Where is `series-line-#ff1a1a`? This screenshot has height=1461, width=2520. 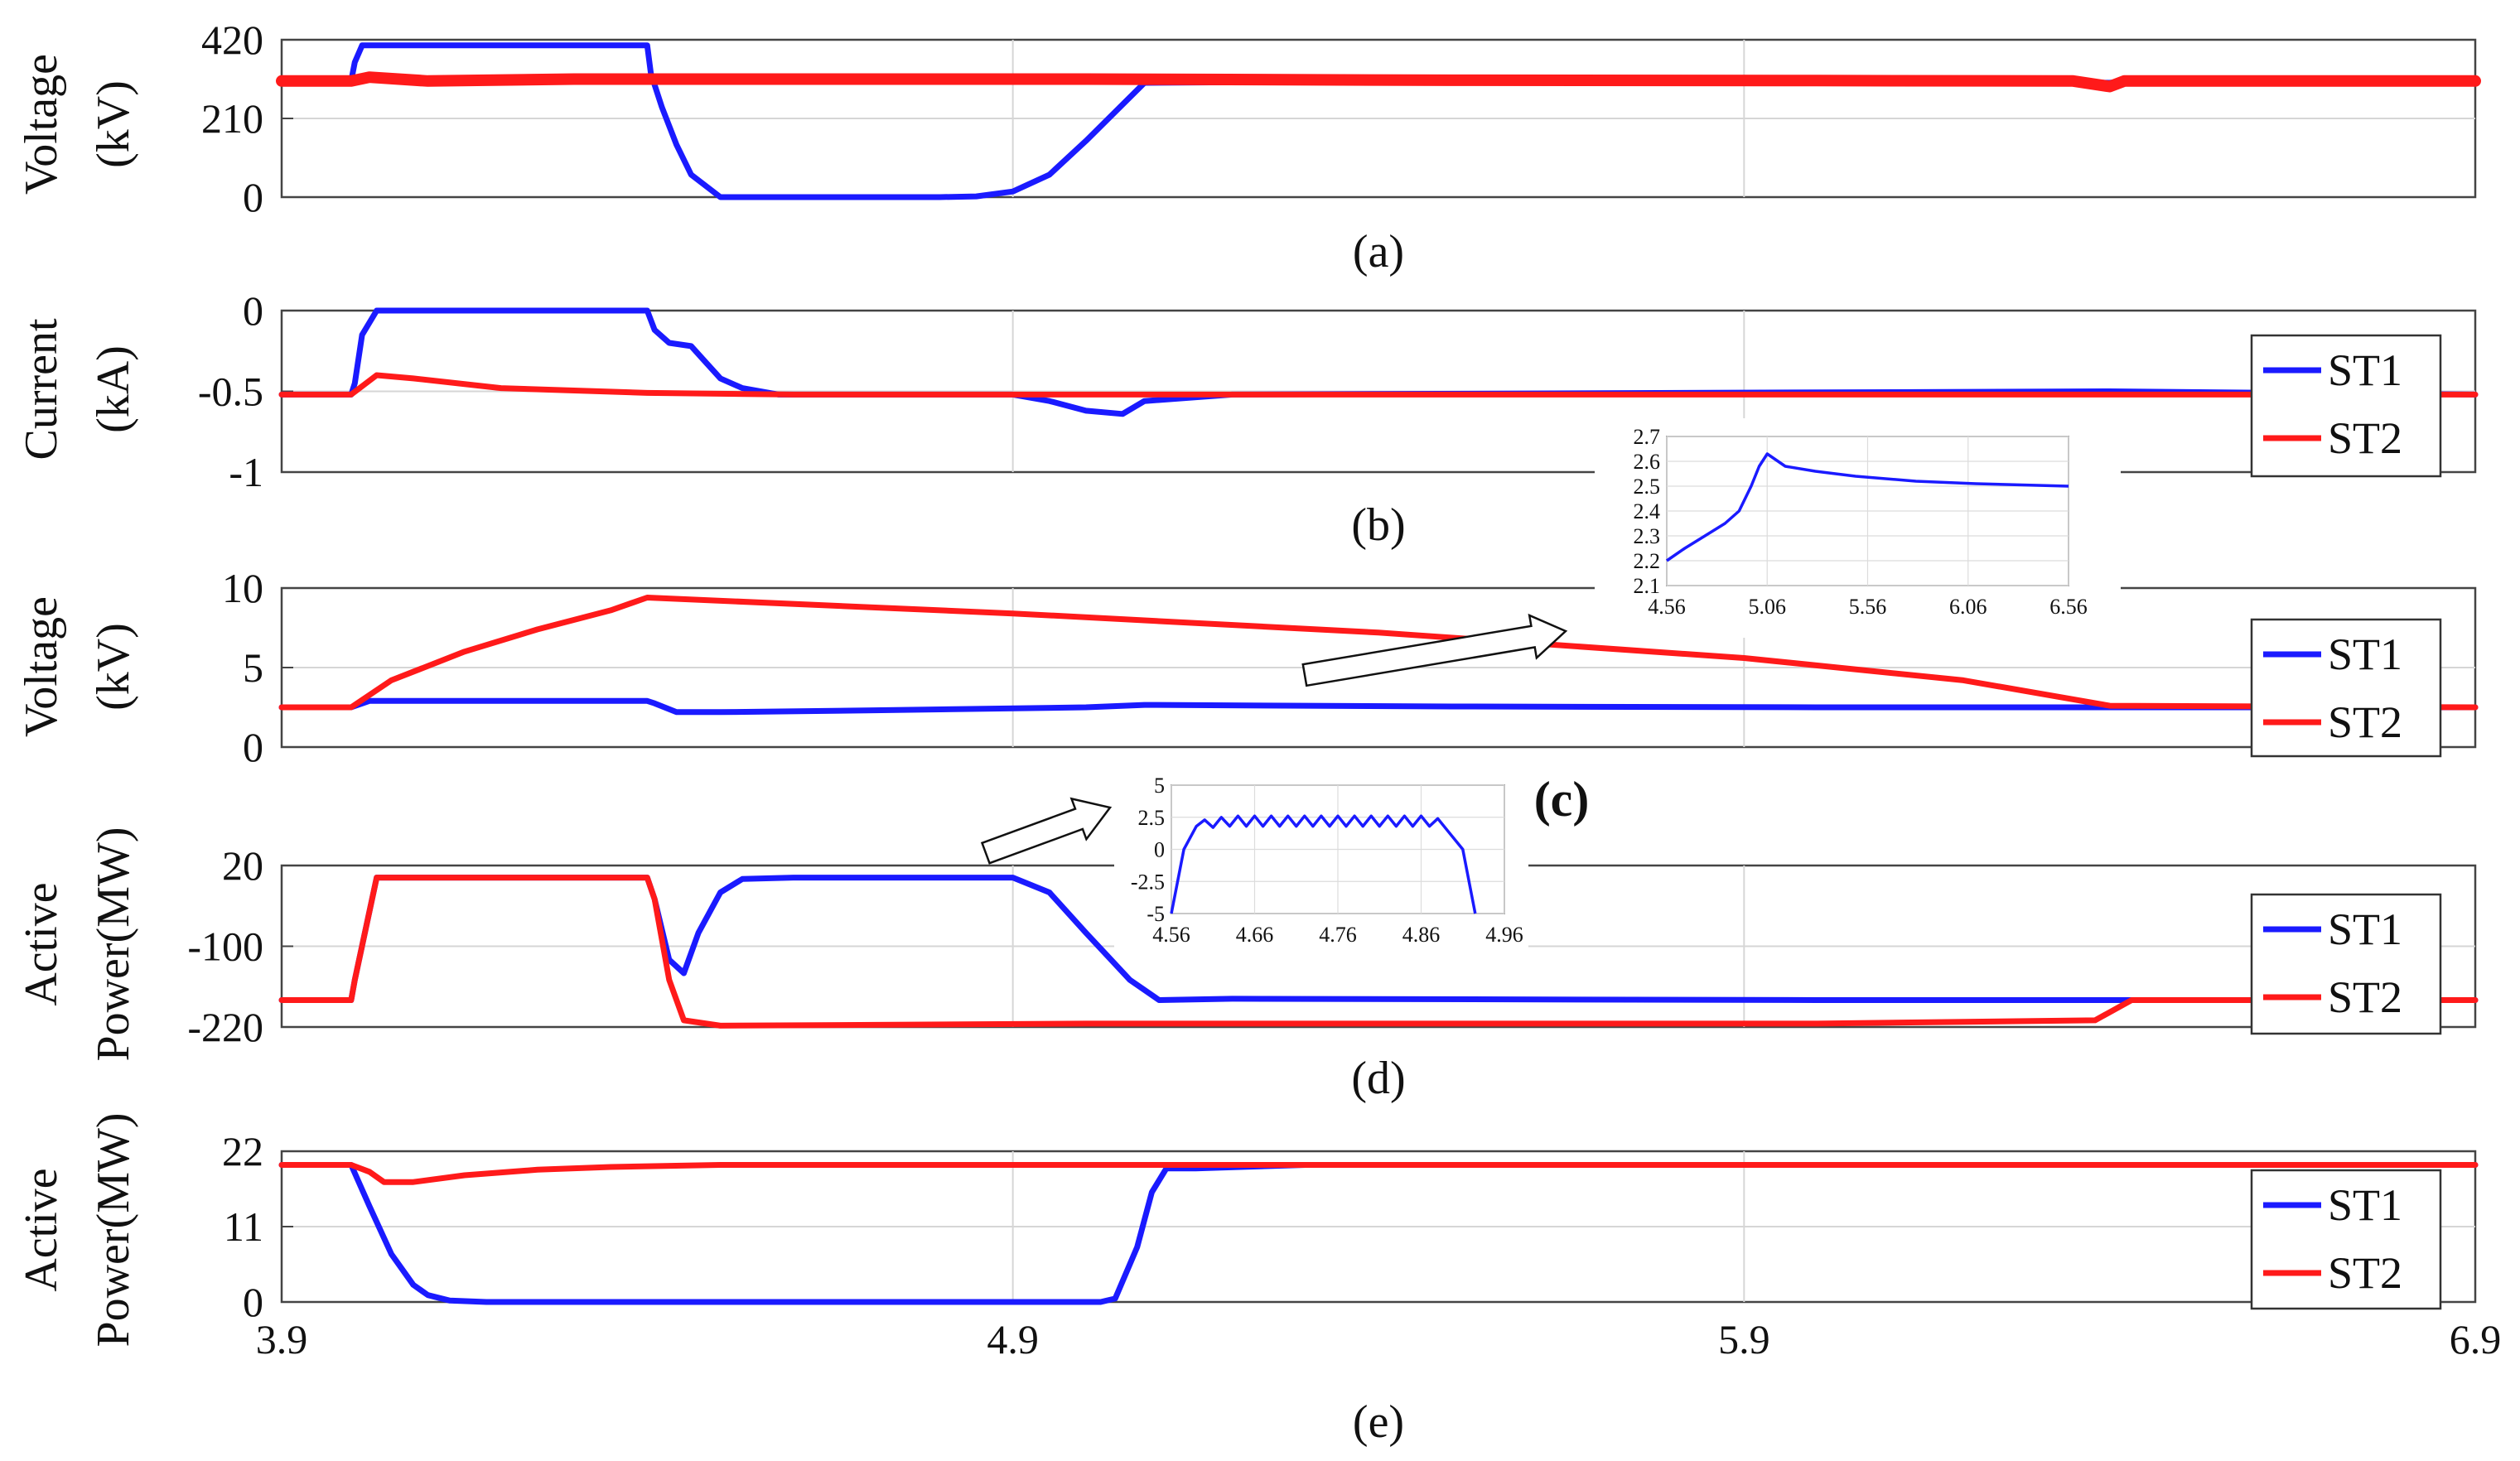
series-line-#ff1a1a is located at coordinates (1378, 82).